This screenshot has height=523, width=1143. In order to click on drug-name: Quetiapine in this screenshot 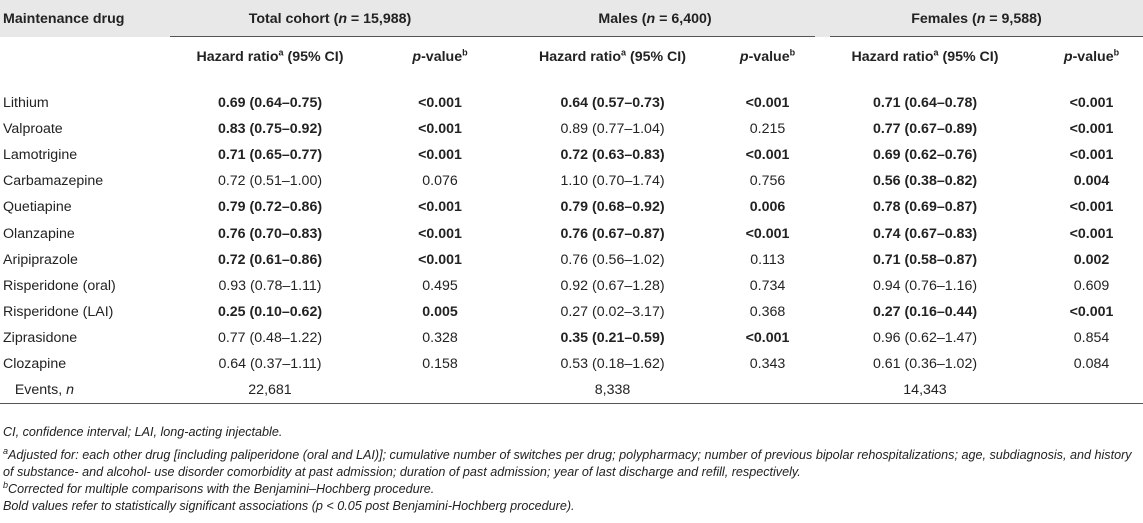, I will do `click(37, 207)`.